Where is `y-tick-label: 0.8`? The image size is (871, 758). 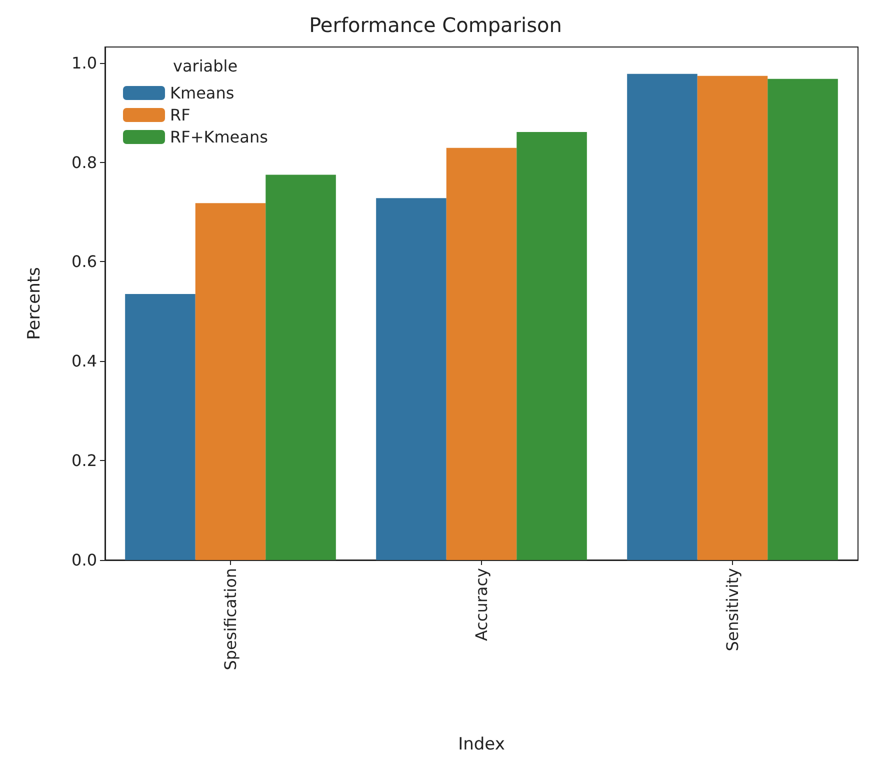
y-tick-label: 0.8 is located at coordinates (84, 162).